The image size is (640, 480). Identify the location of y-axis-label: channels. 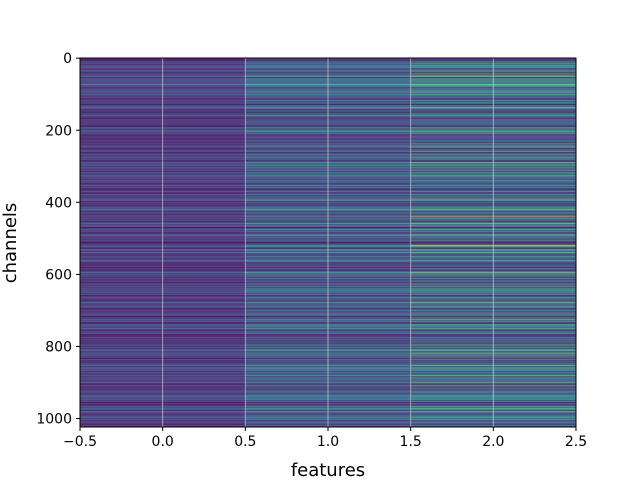
(10, 243).